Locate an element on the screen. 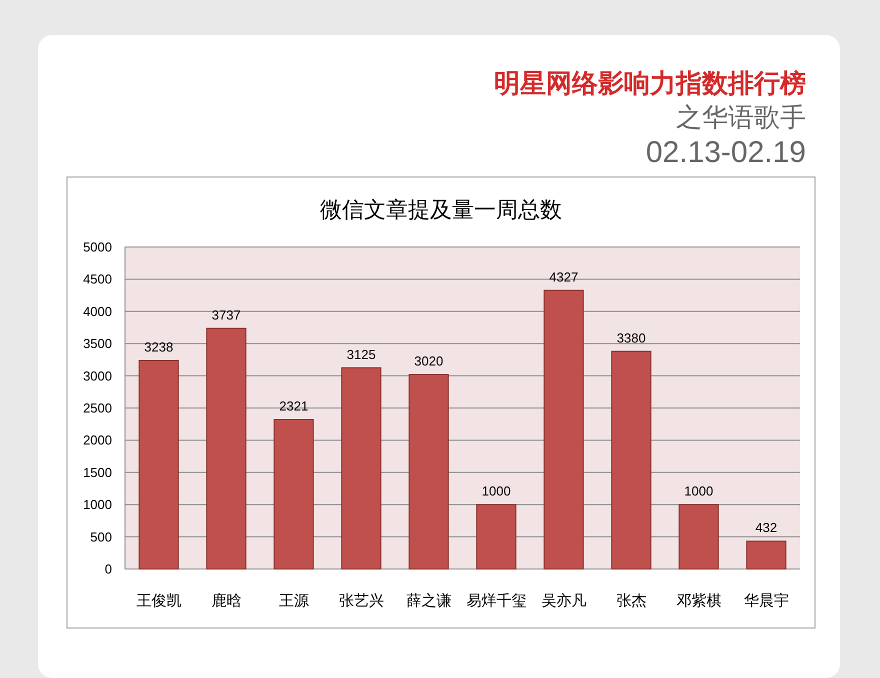  data-label: 4327 is located at coordinates (563, 276).